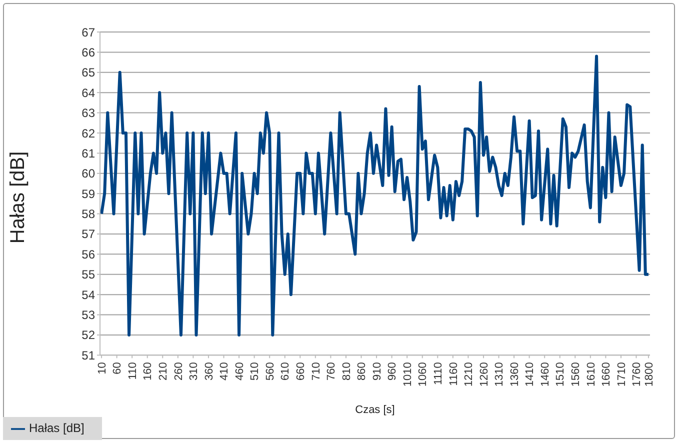 This screenshot has width=678, height=441. I want to click on y-tick-label: 54, so click(89, 295).